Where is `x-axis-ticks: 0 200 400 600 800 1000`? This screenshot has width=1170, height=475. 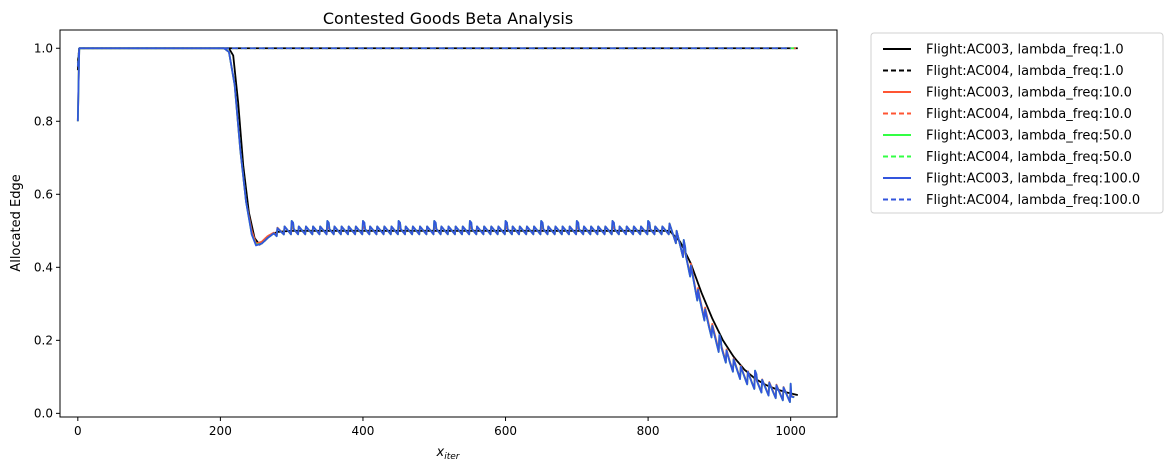 x-axis-ticks: 0 200 400 600 800 1000 is located at coordinates (440, 427).